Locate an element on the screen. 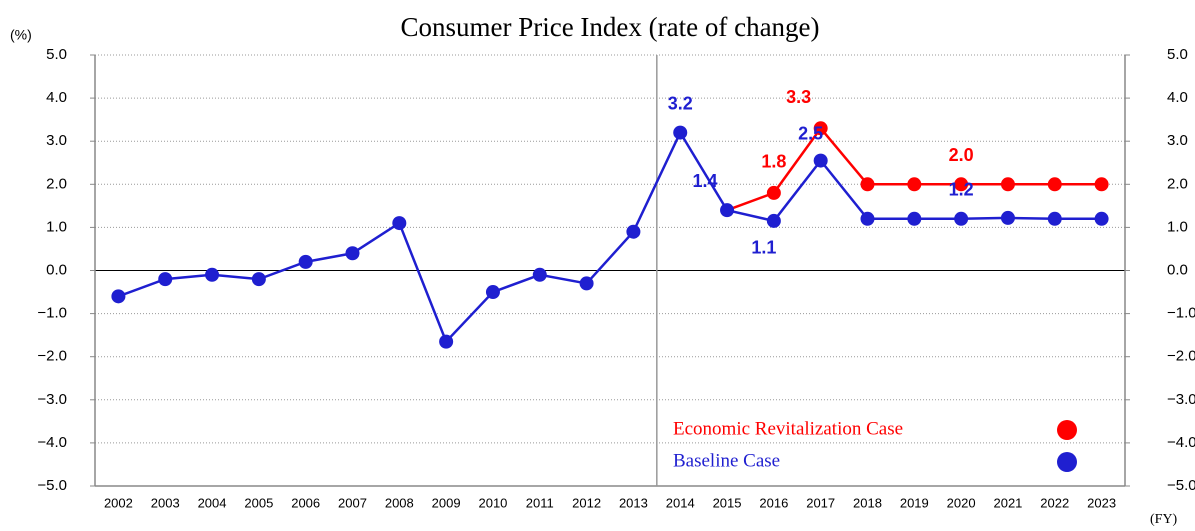 This screenshot has height=531, width=1195. data-label: 3.2 is located at coordinates (680, 103).